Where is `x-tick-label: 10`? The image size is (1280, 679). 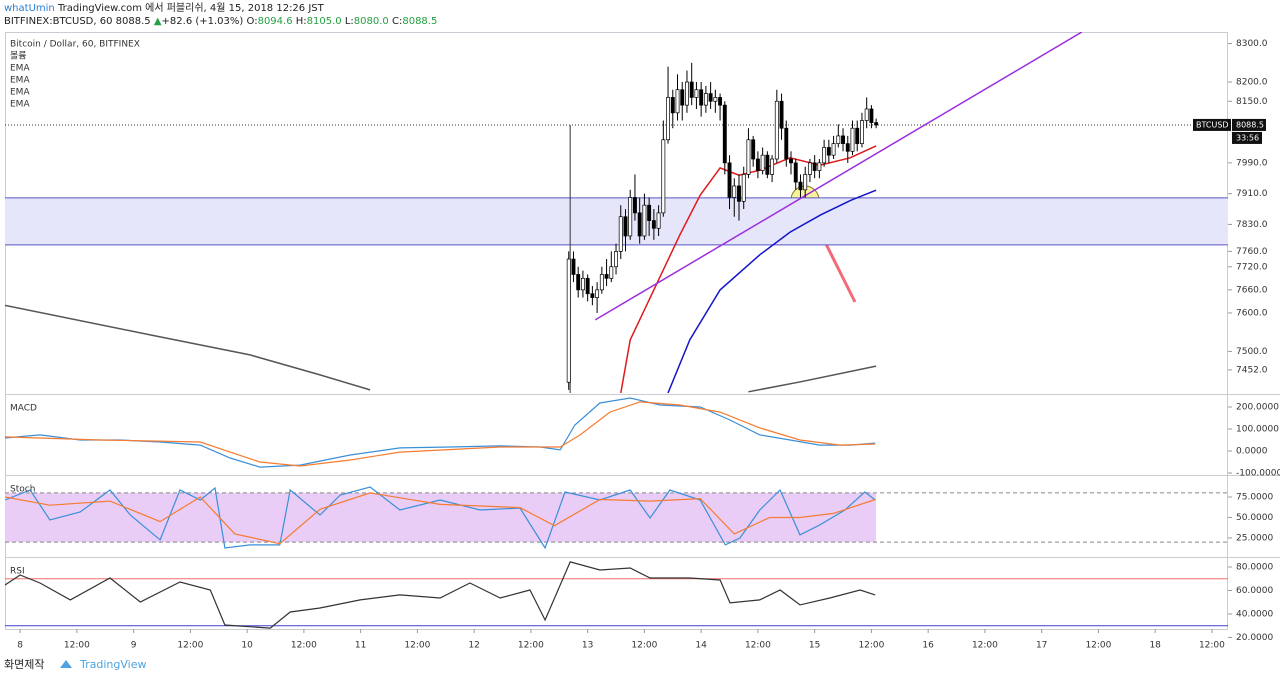
x-tick-label: 10 is located at coordinates (247, 646).